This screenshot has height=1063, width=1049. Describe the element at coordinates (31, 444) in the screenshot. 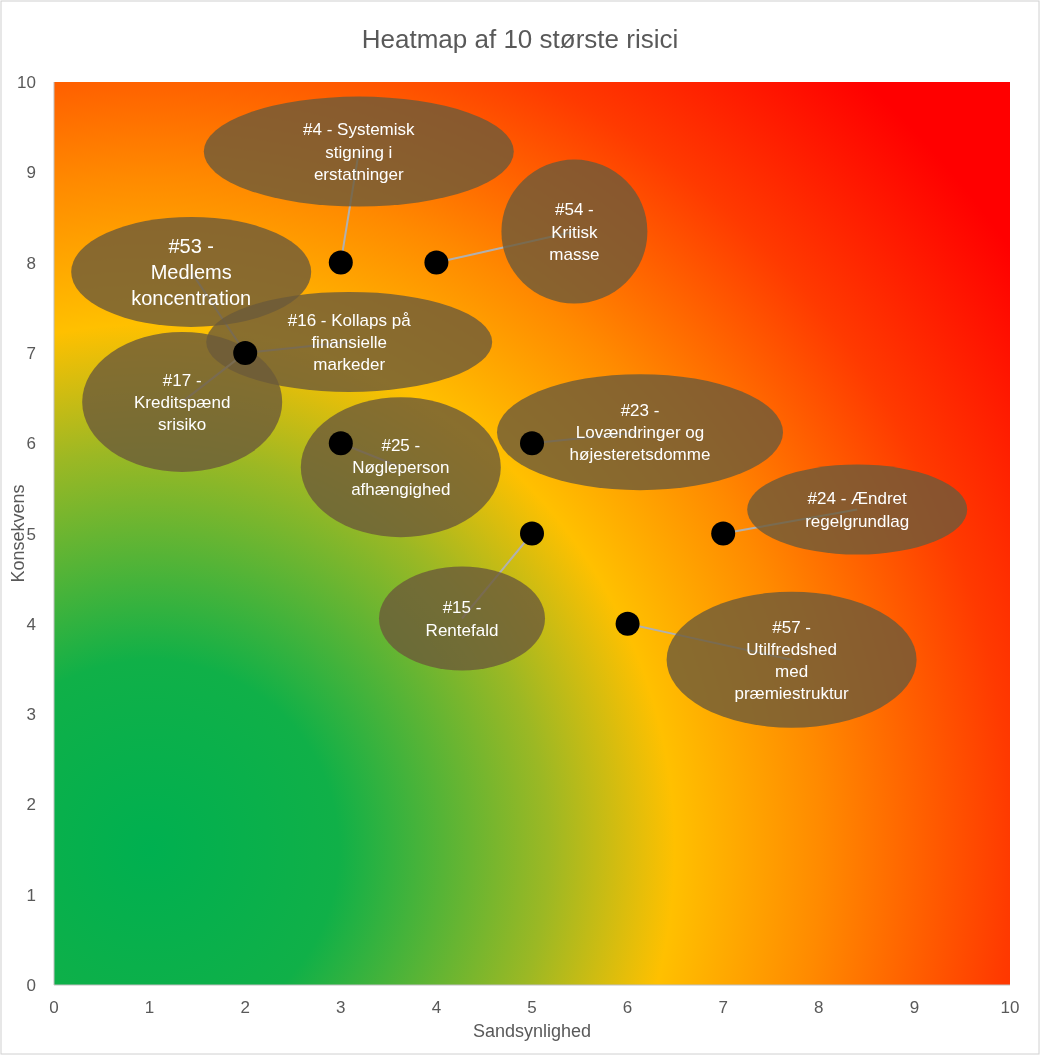

I see `y-tick-label: 6` at that location.